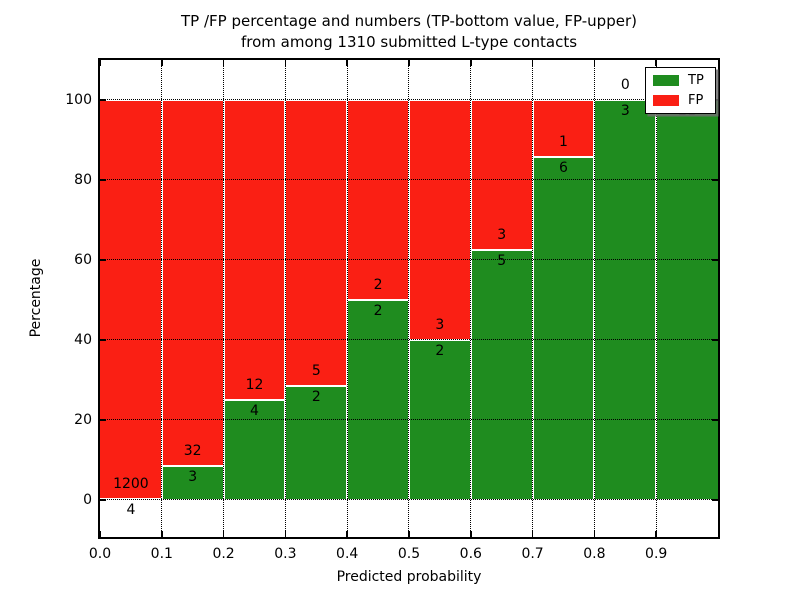  Describe the element at coordinates (83, 180) in the screenshot. I see `y-tick-label: 80` at that location.